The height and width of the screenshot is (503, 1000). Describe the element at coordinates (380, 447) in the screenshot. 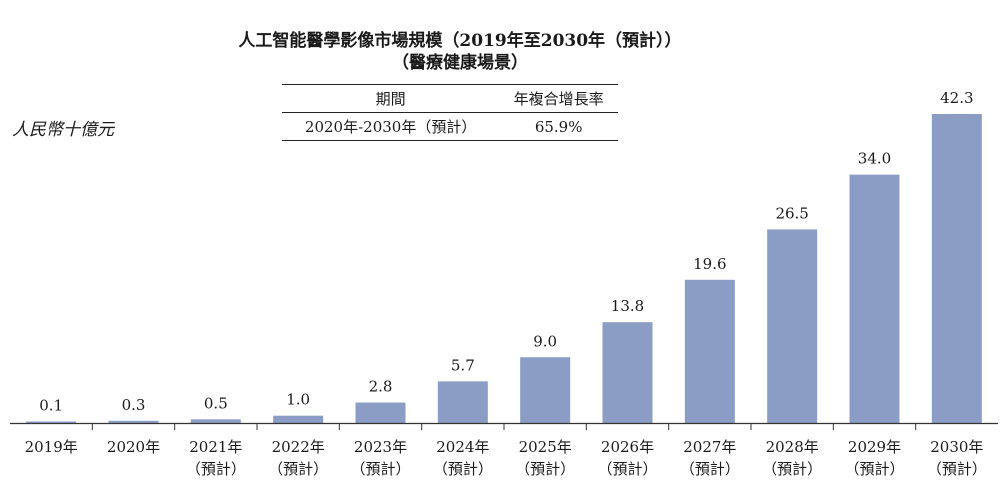

I see `x-tick-label: 2023年` at that location.